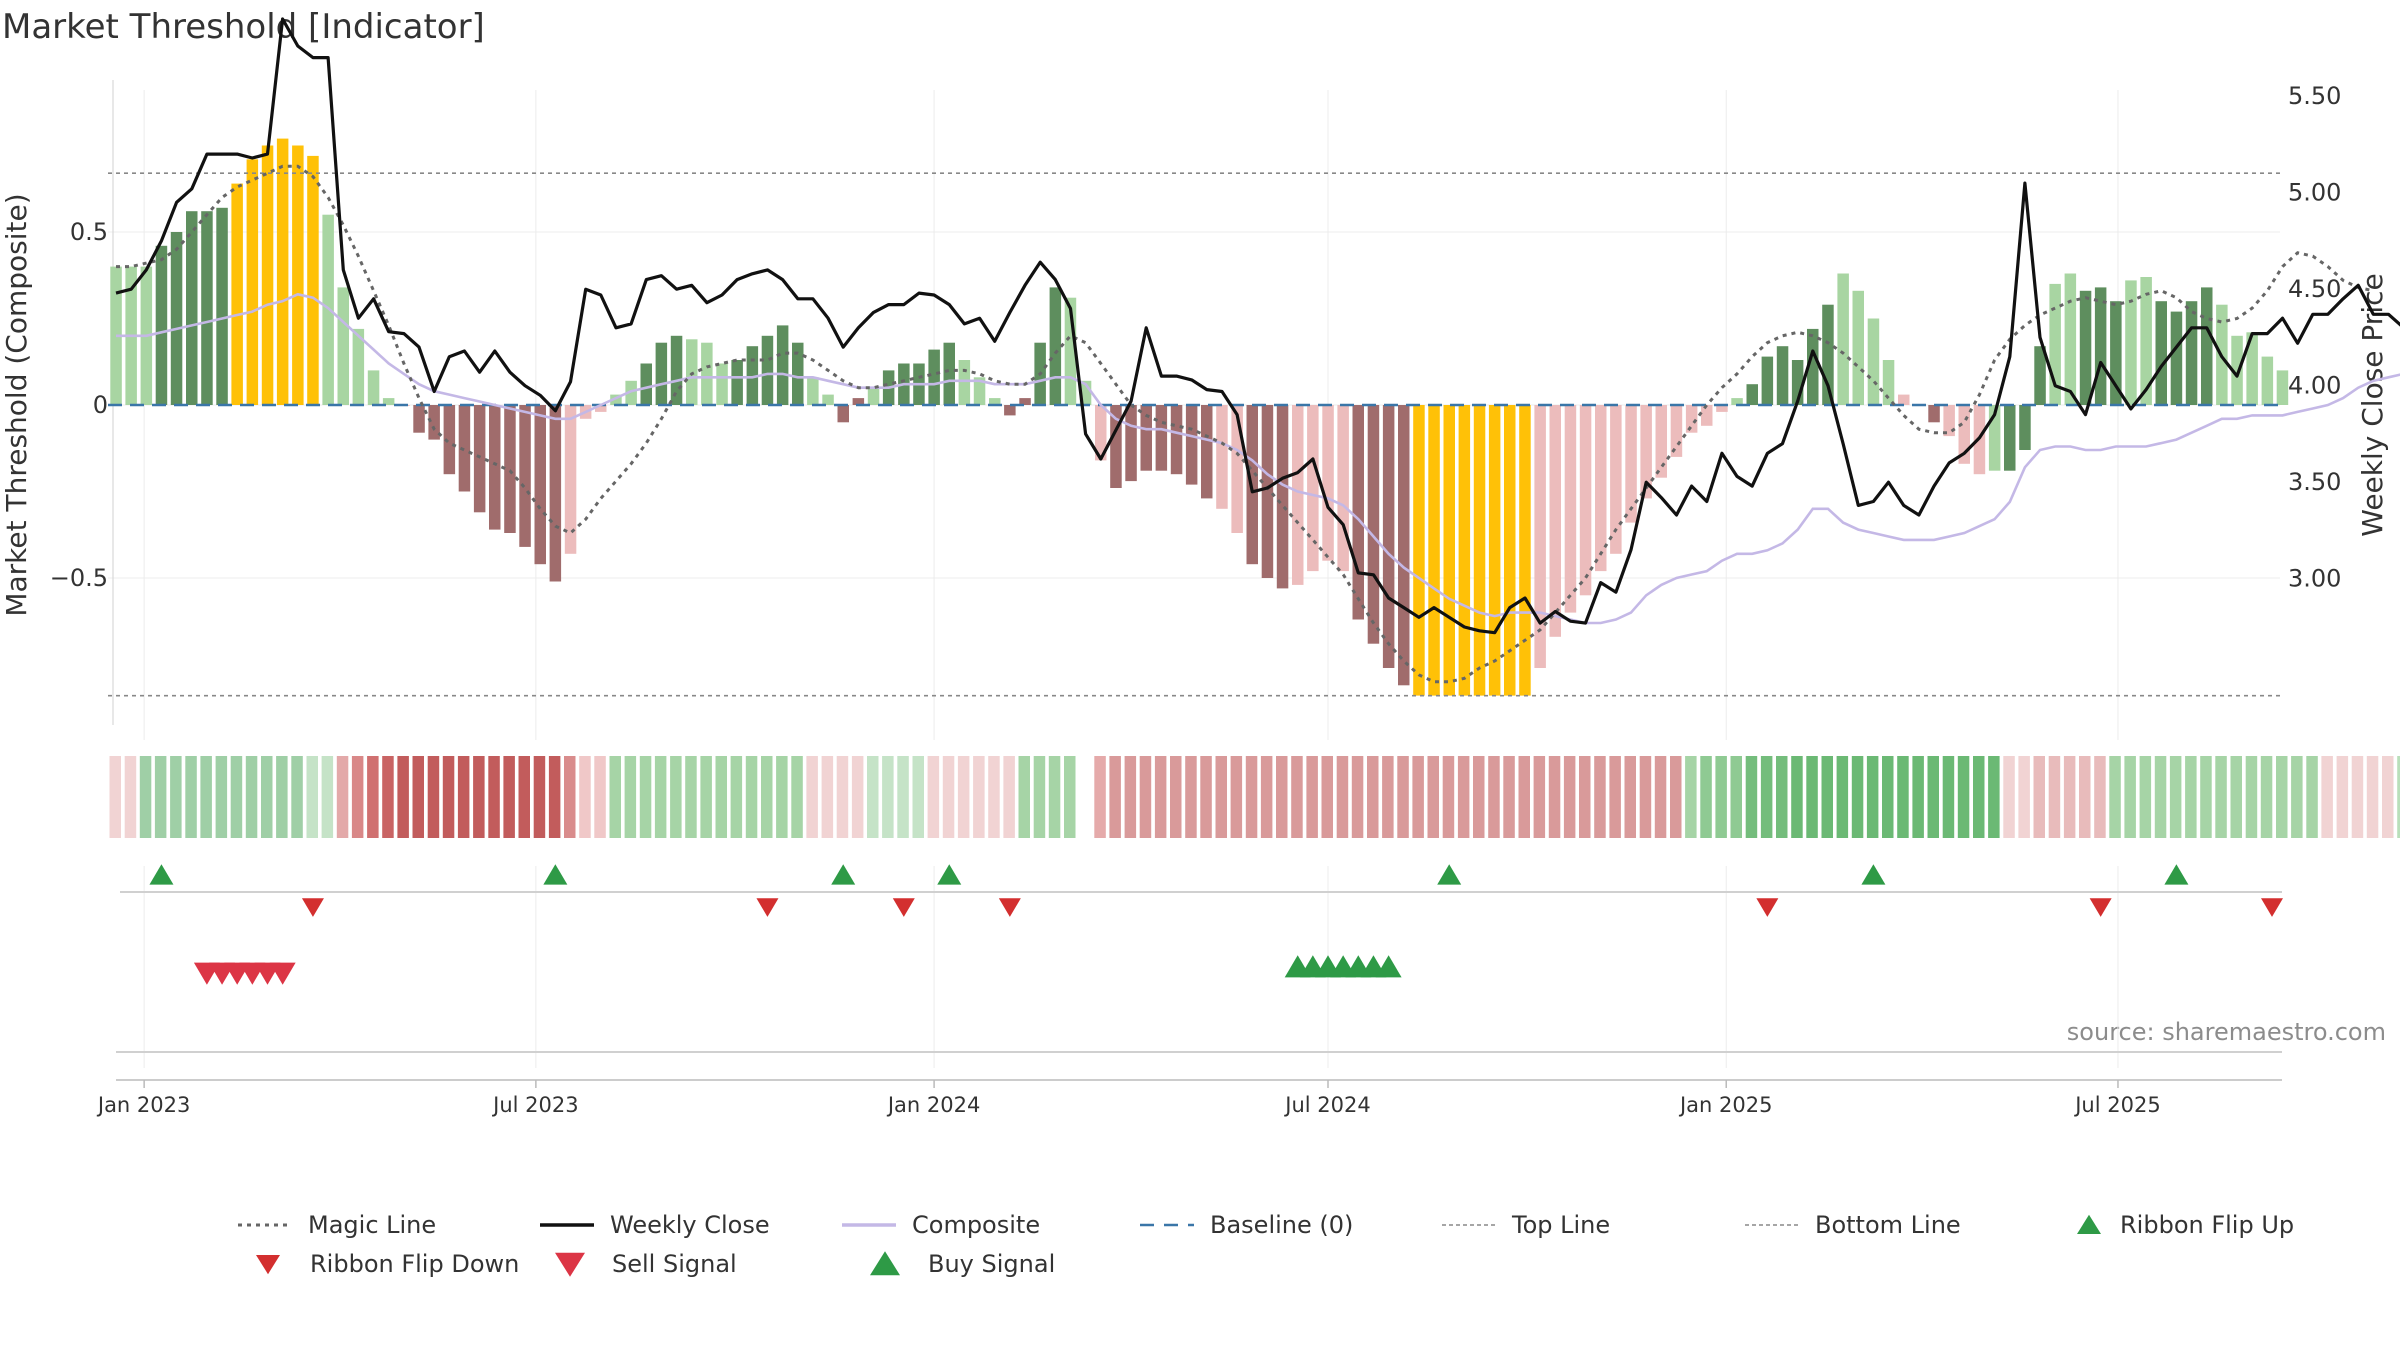  I want to click on ribbon-flip-down-marker, so click(767, 907).